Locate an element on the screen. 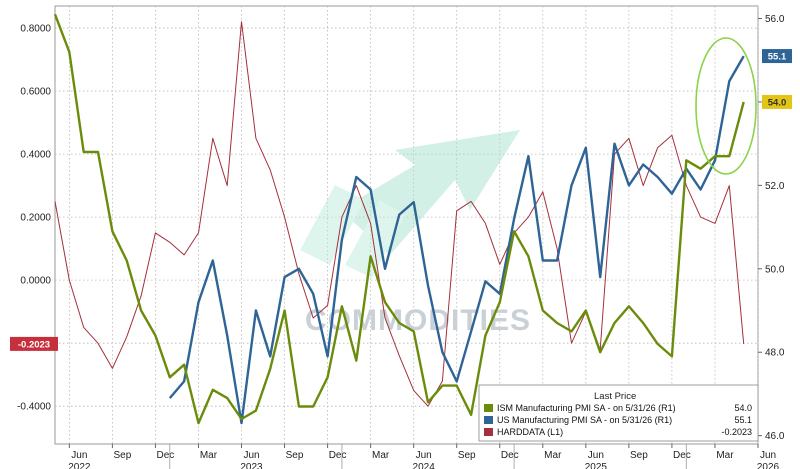 The image size is (800, 469). value-tag-text: 54.0 is located at coordinates (777, 102).